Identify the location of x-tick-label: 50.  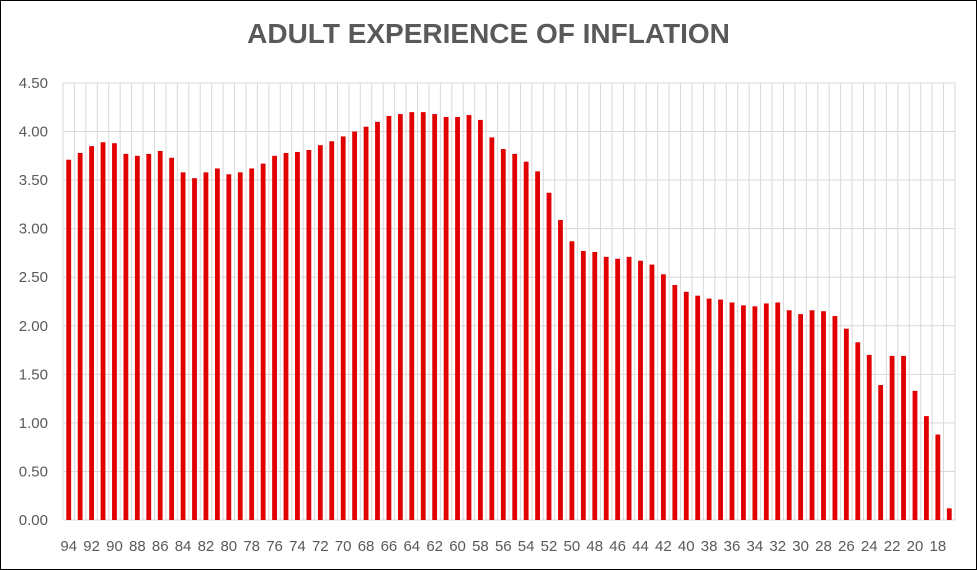
(572, 546).